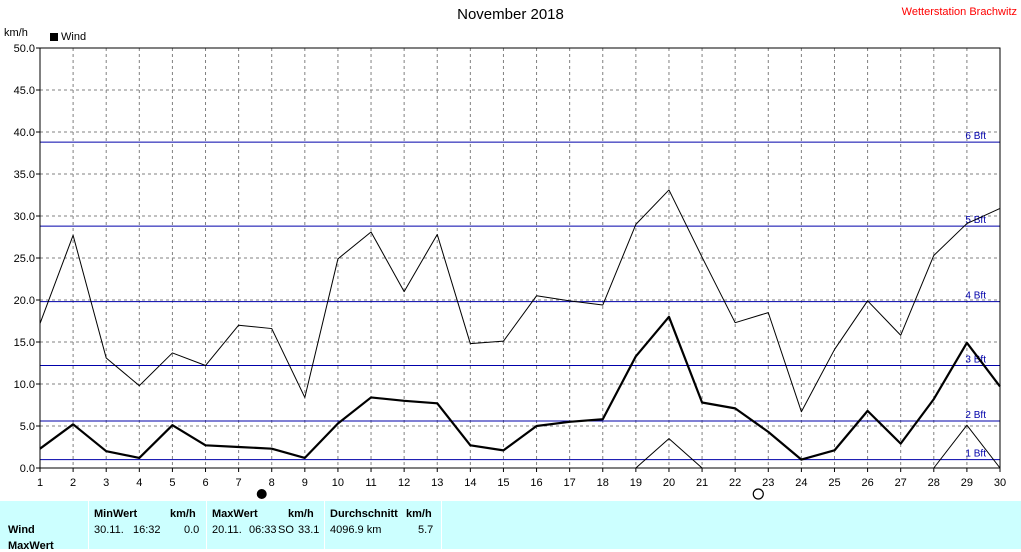 The height and width of the screenshot is (552, 1021). What do you see at coordinates (404, 483) in the screenshot?
I see `x-tick-label: 12` at bounding box center [404, 483].